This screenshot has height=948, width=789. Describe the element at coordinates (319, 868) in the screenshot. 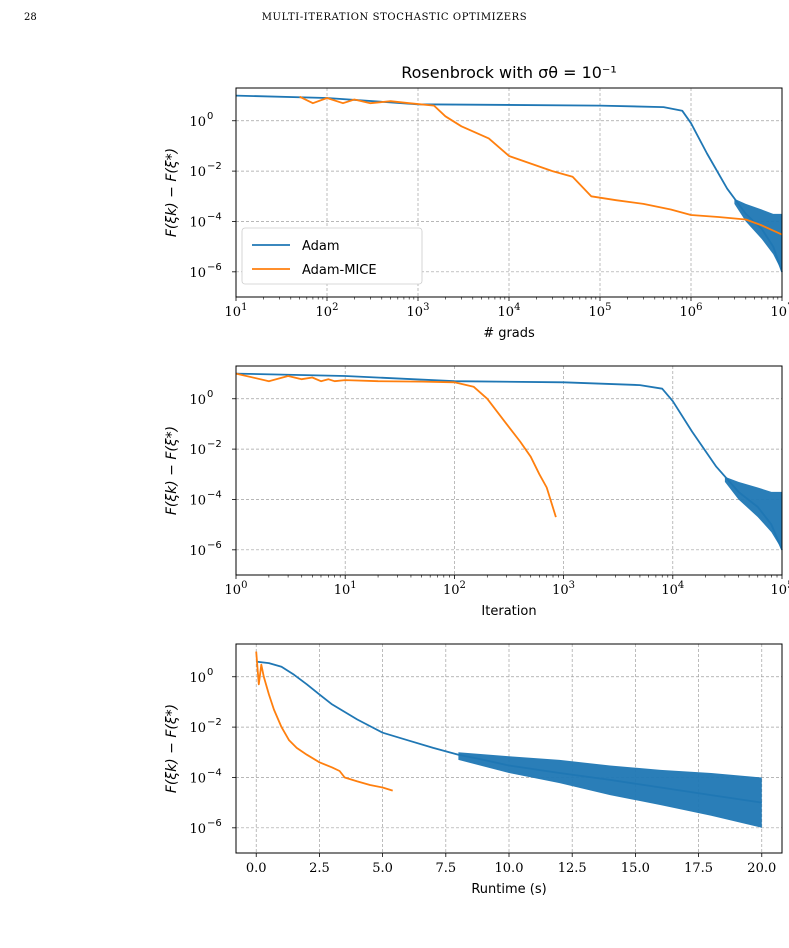

I see `x-tick-label: 2.5` at that location.